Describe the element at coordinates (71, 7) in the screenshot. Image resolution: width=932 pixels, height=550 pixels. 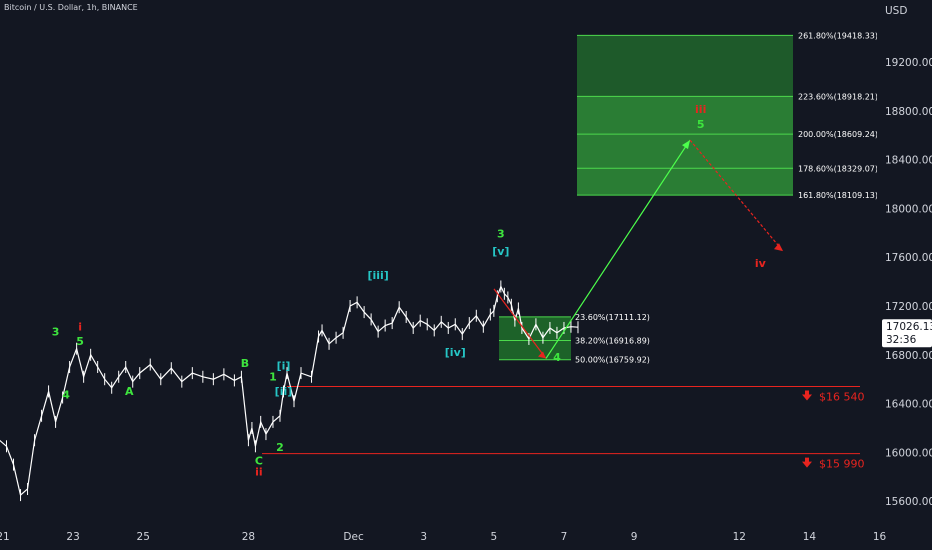
I see `chart-title: Bitcoin / U.S. Dollar, 1h, BINANCE` at that location.